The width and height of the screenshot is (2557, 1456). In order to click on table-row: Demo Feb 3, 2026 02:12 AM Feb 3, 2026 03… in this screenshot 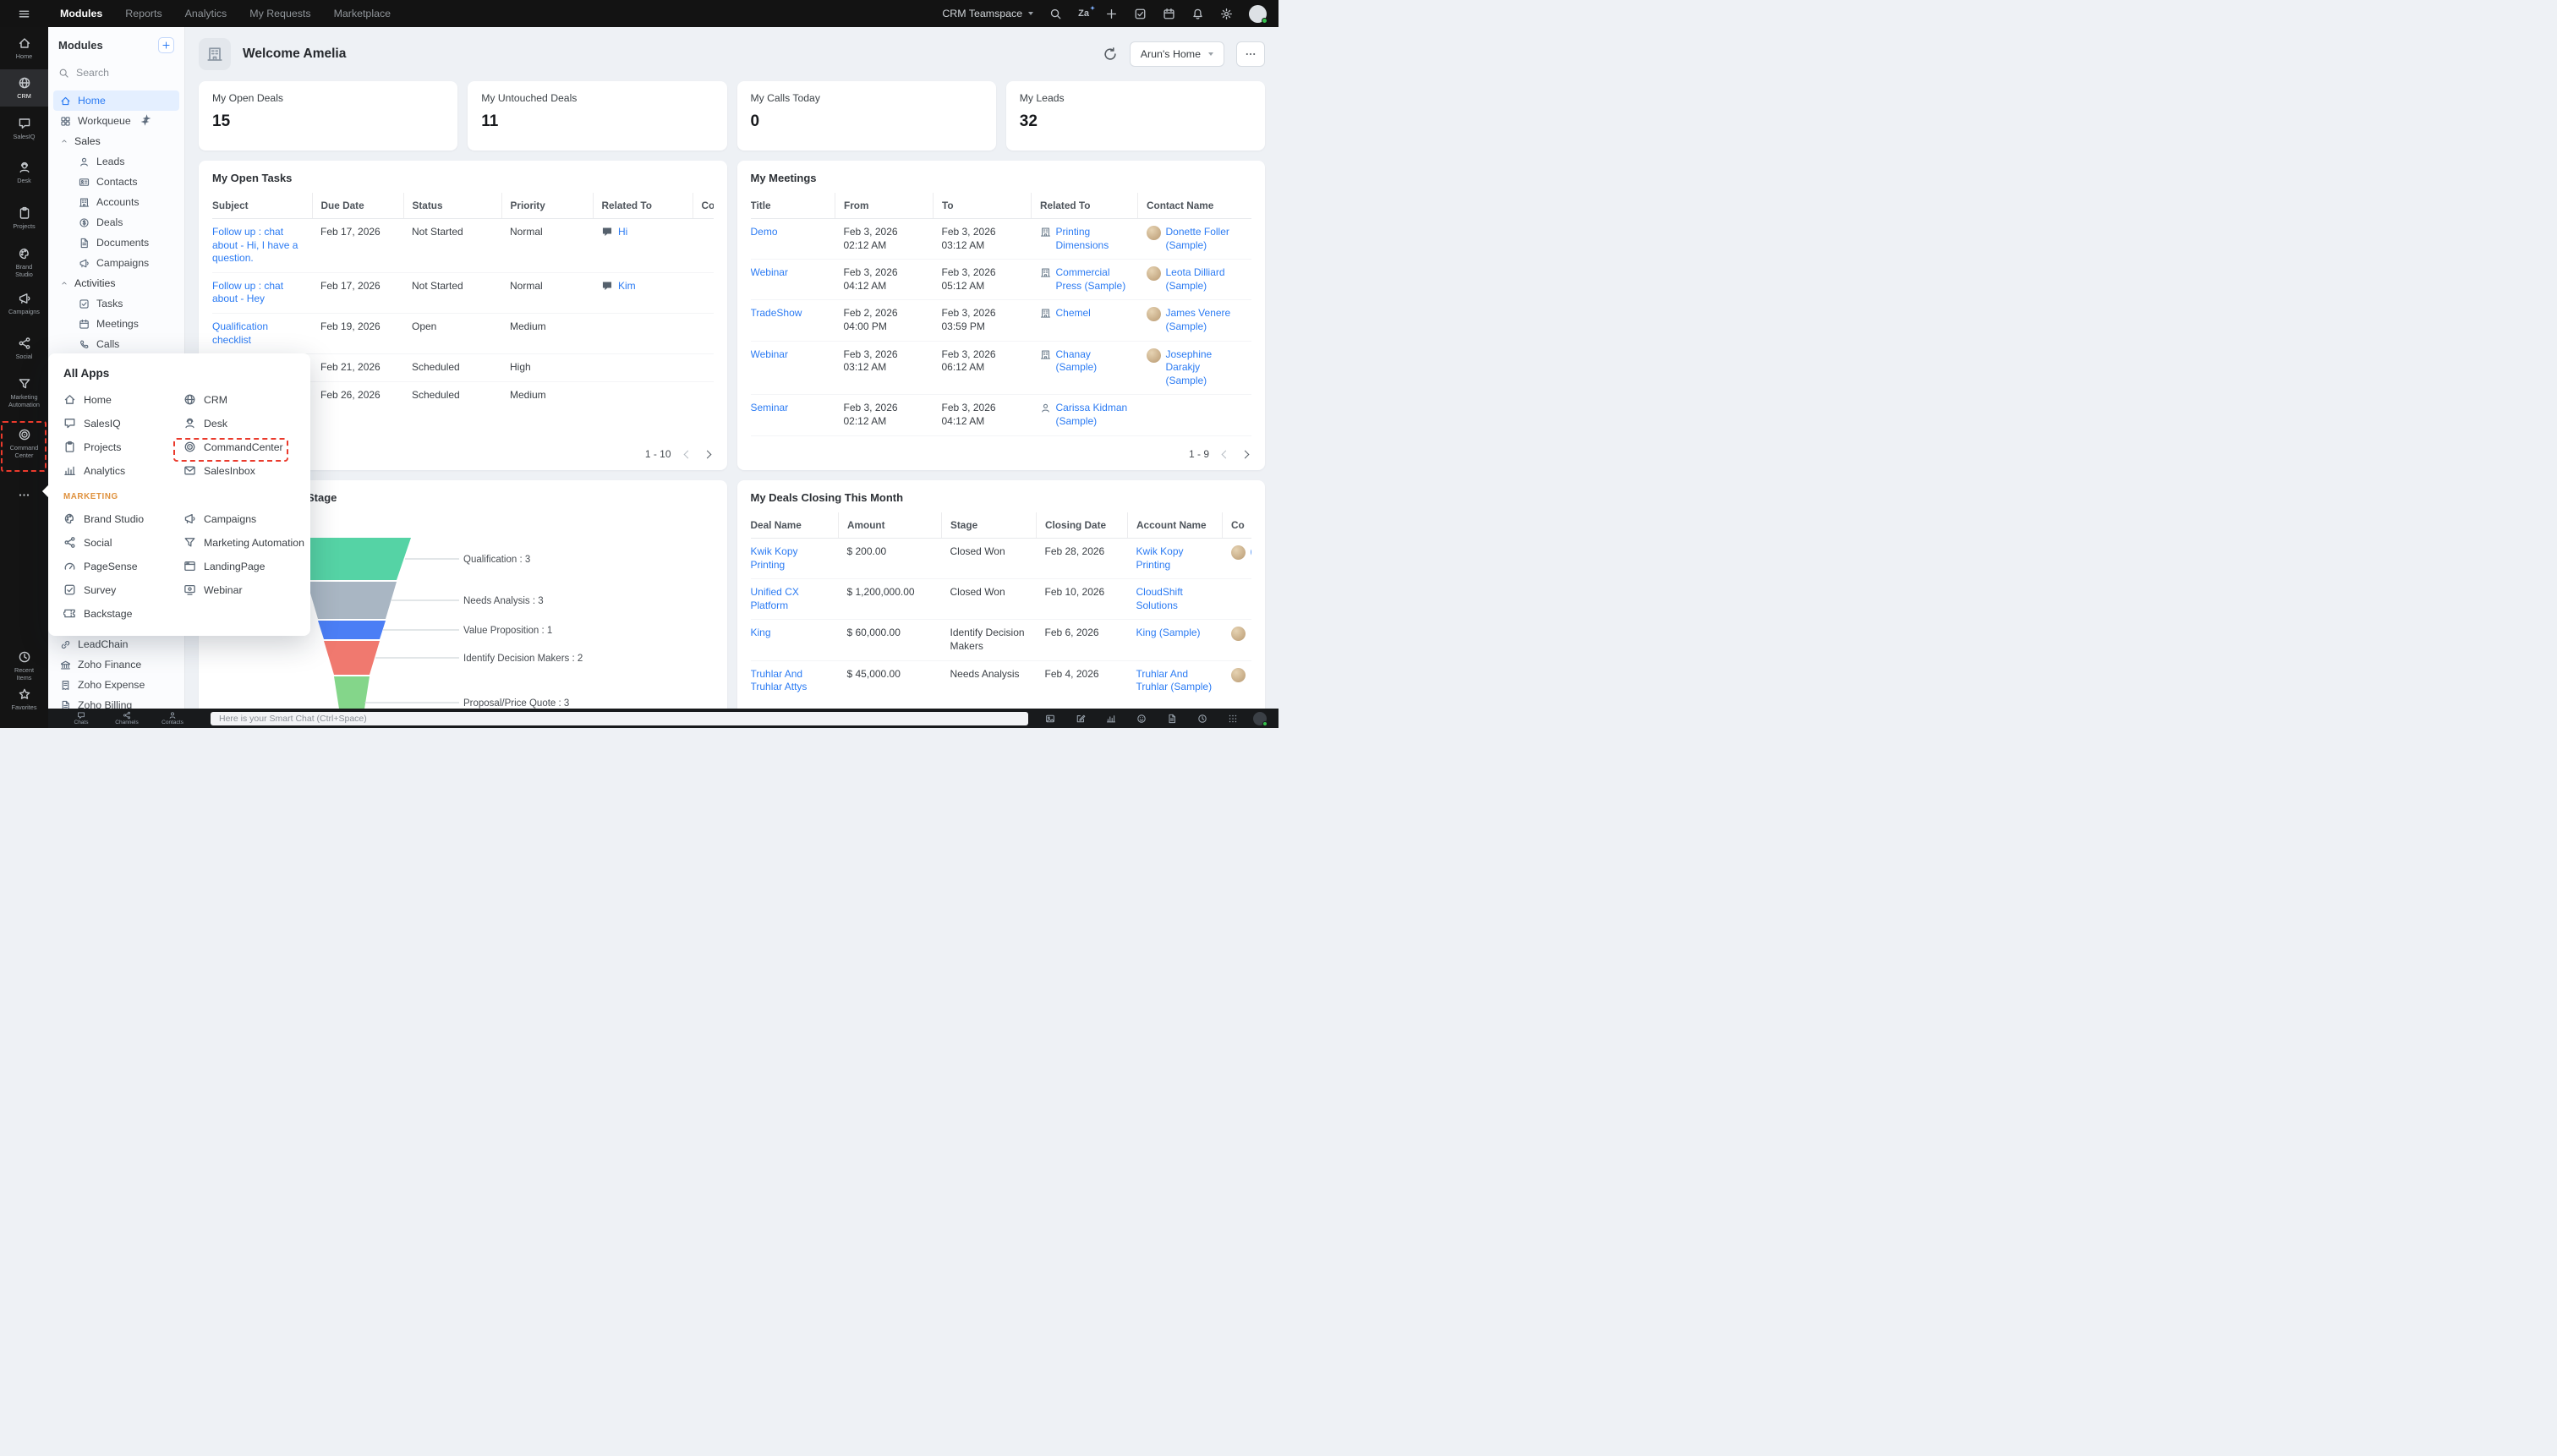, I will do `click(1000, 239)`.